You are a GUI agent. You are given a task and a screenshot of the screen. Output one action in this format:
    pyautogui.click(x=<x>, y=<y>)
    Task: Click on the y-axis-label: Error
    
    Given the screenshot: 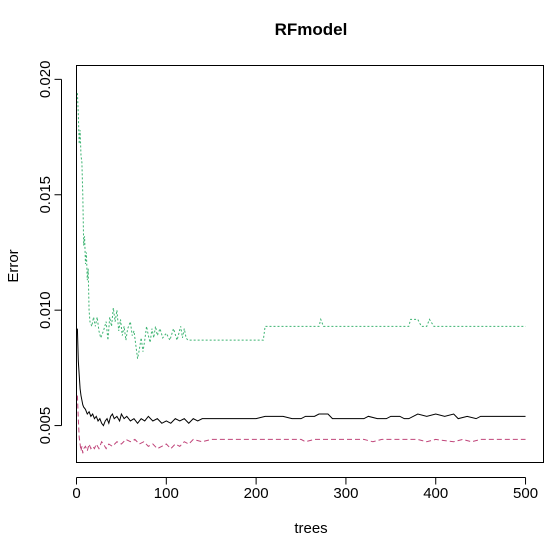 What is the action you would take?
    pyautogui.click(x=13, y=265)
    